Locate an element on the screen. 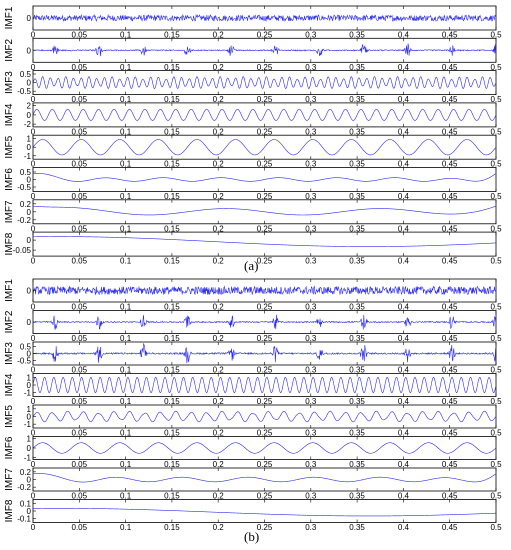 This screenshot has width=511, height=550. y-tick-label: -1 is located at coordinates (28, 393).